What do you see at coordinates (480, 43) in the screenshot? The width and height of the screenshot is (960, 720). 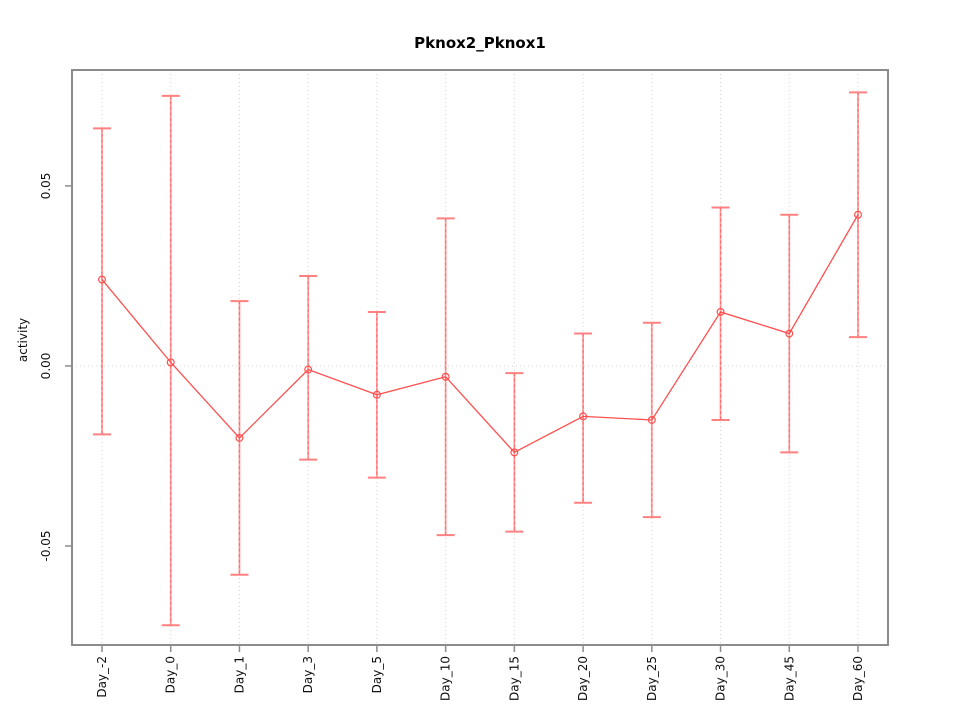 I see `chart-title: Pknox2_Pknox1` at bounding box center [480, 43].